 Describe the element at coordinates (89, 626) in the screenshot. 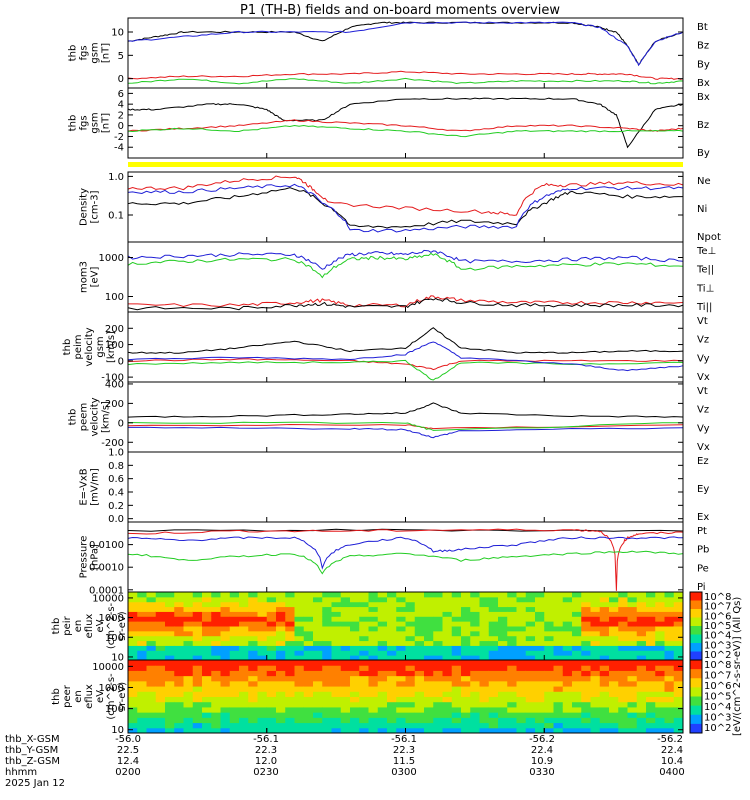

I see `y-axis-label: eflux` at that location.